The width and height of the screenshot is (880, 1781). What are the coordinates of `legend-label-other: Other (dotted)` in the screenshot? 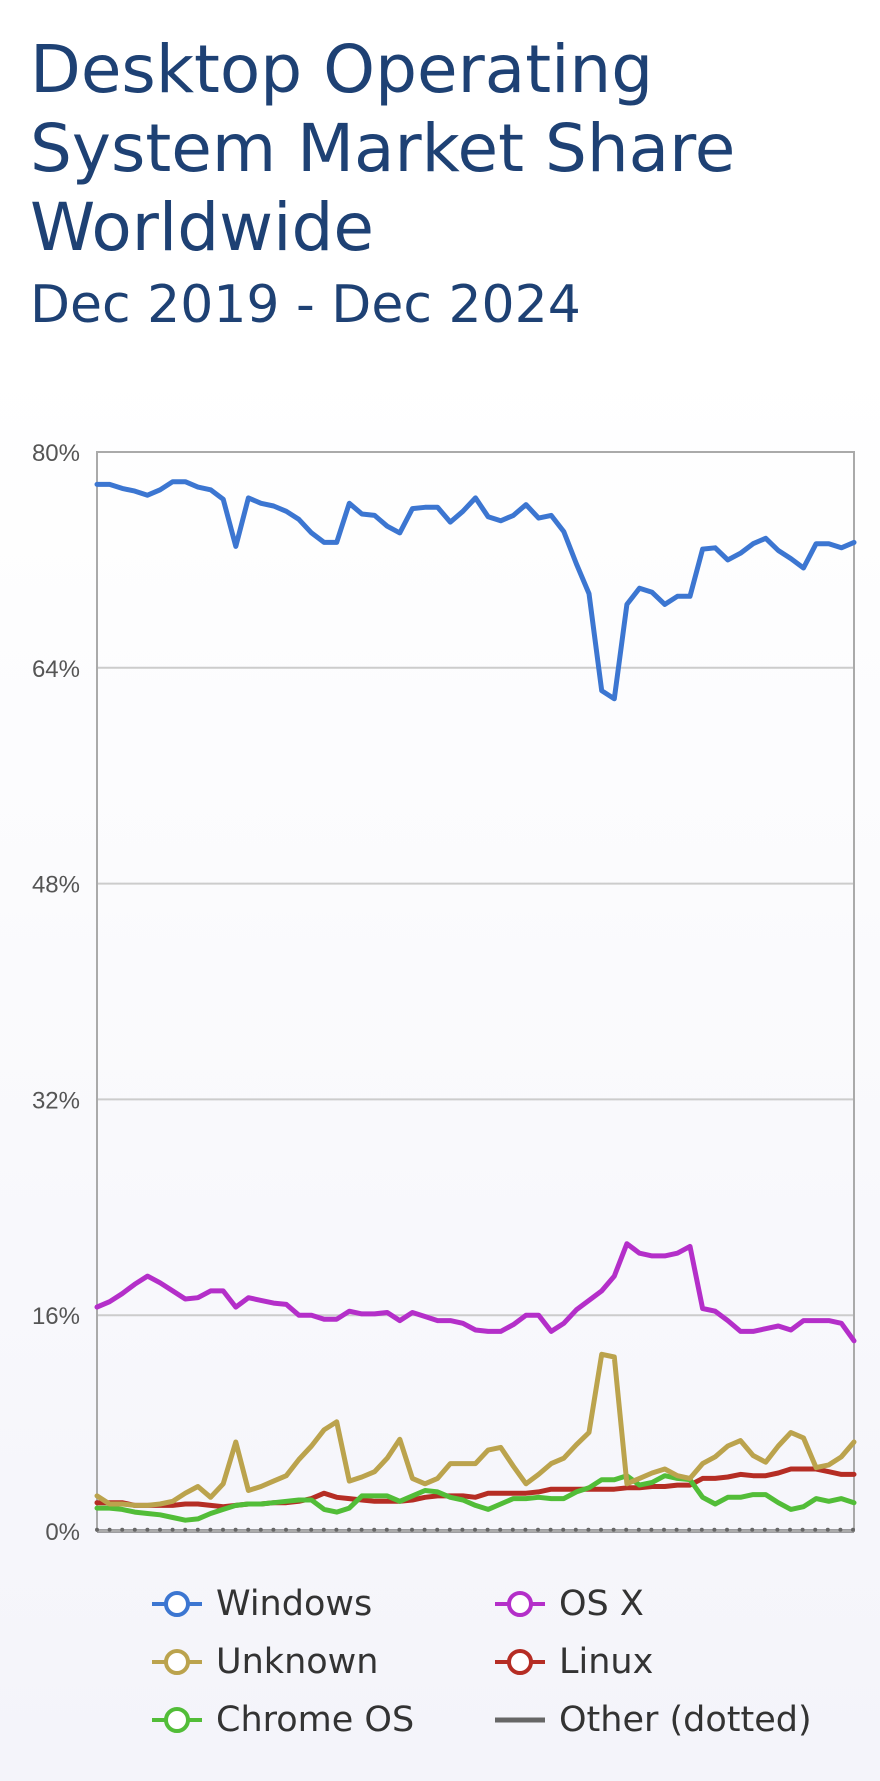 It's located at (685, 1720).